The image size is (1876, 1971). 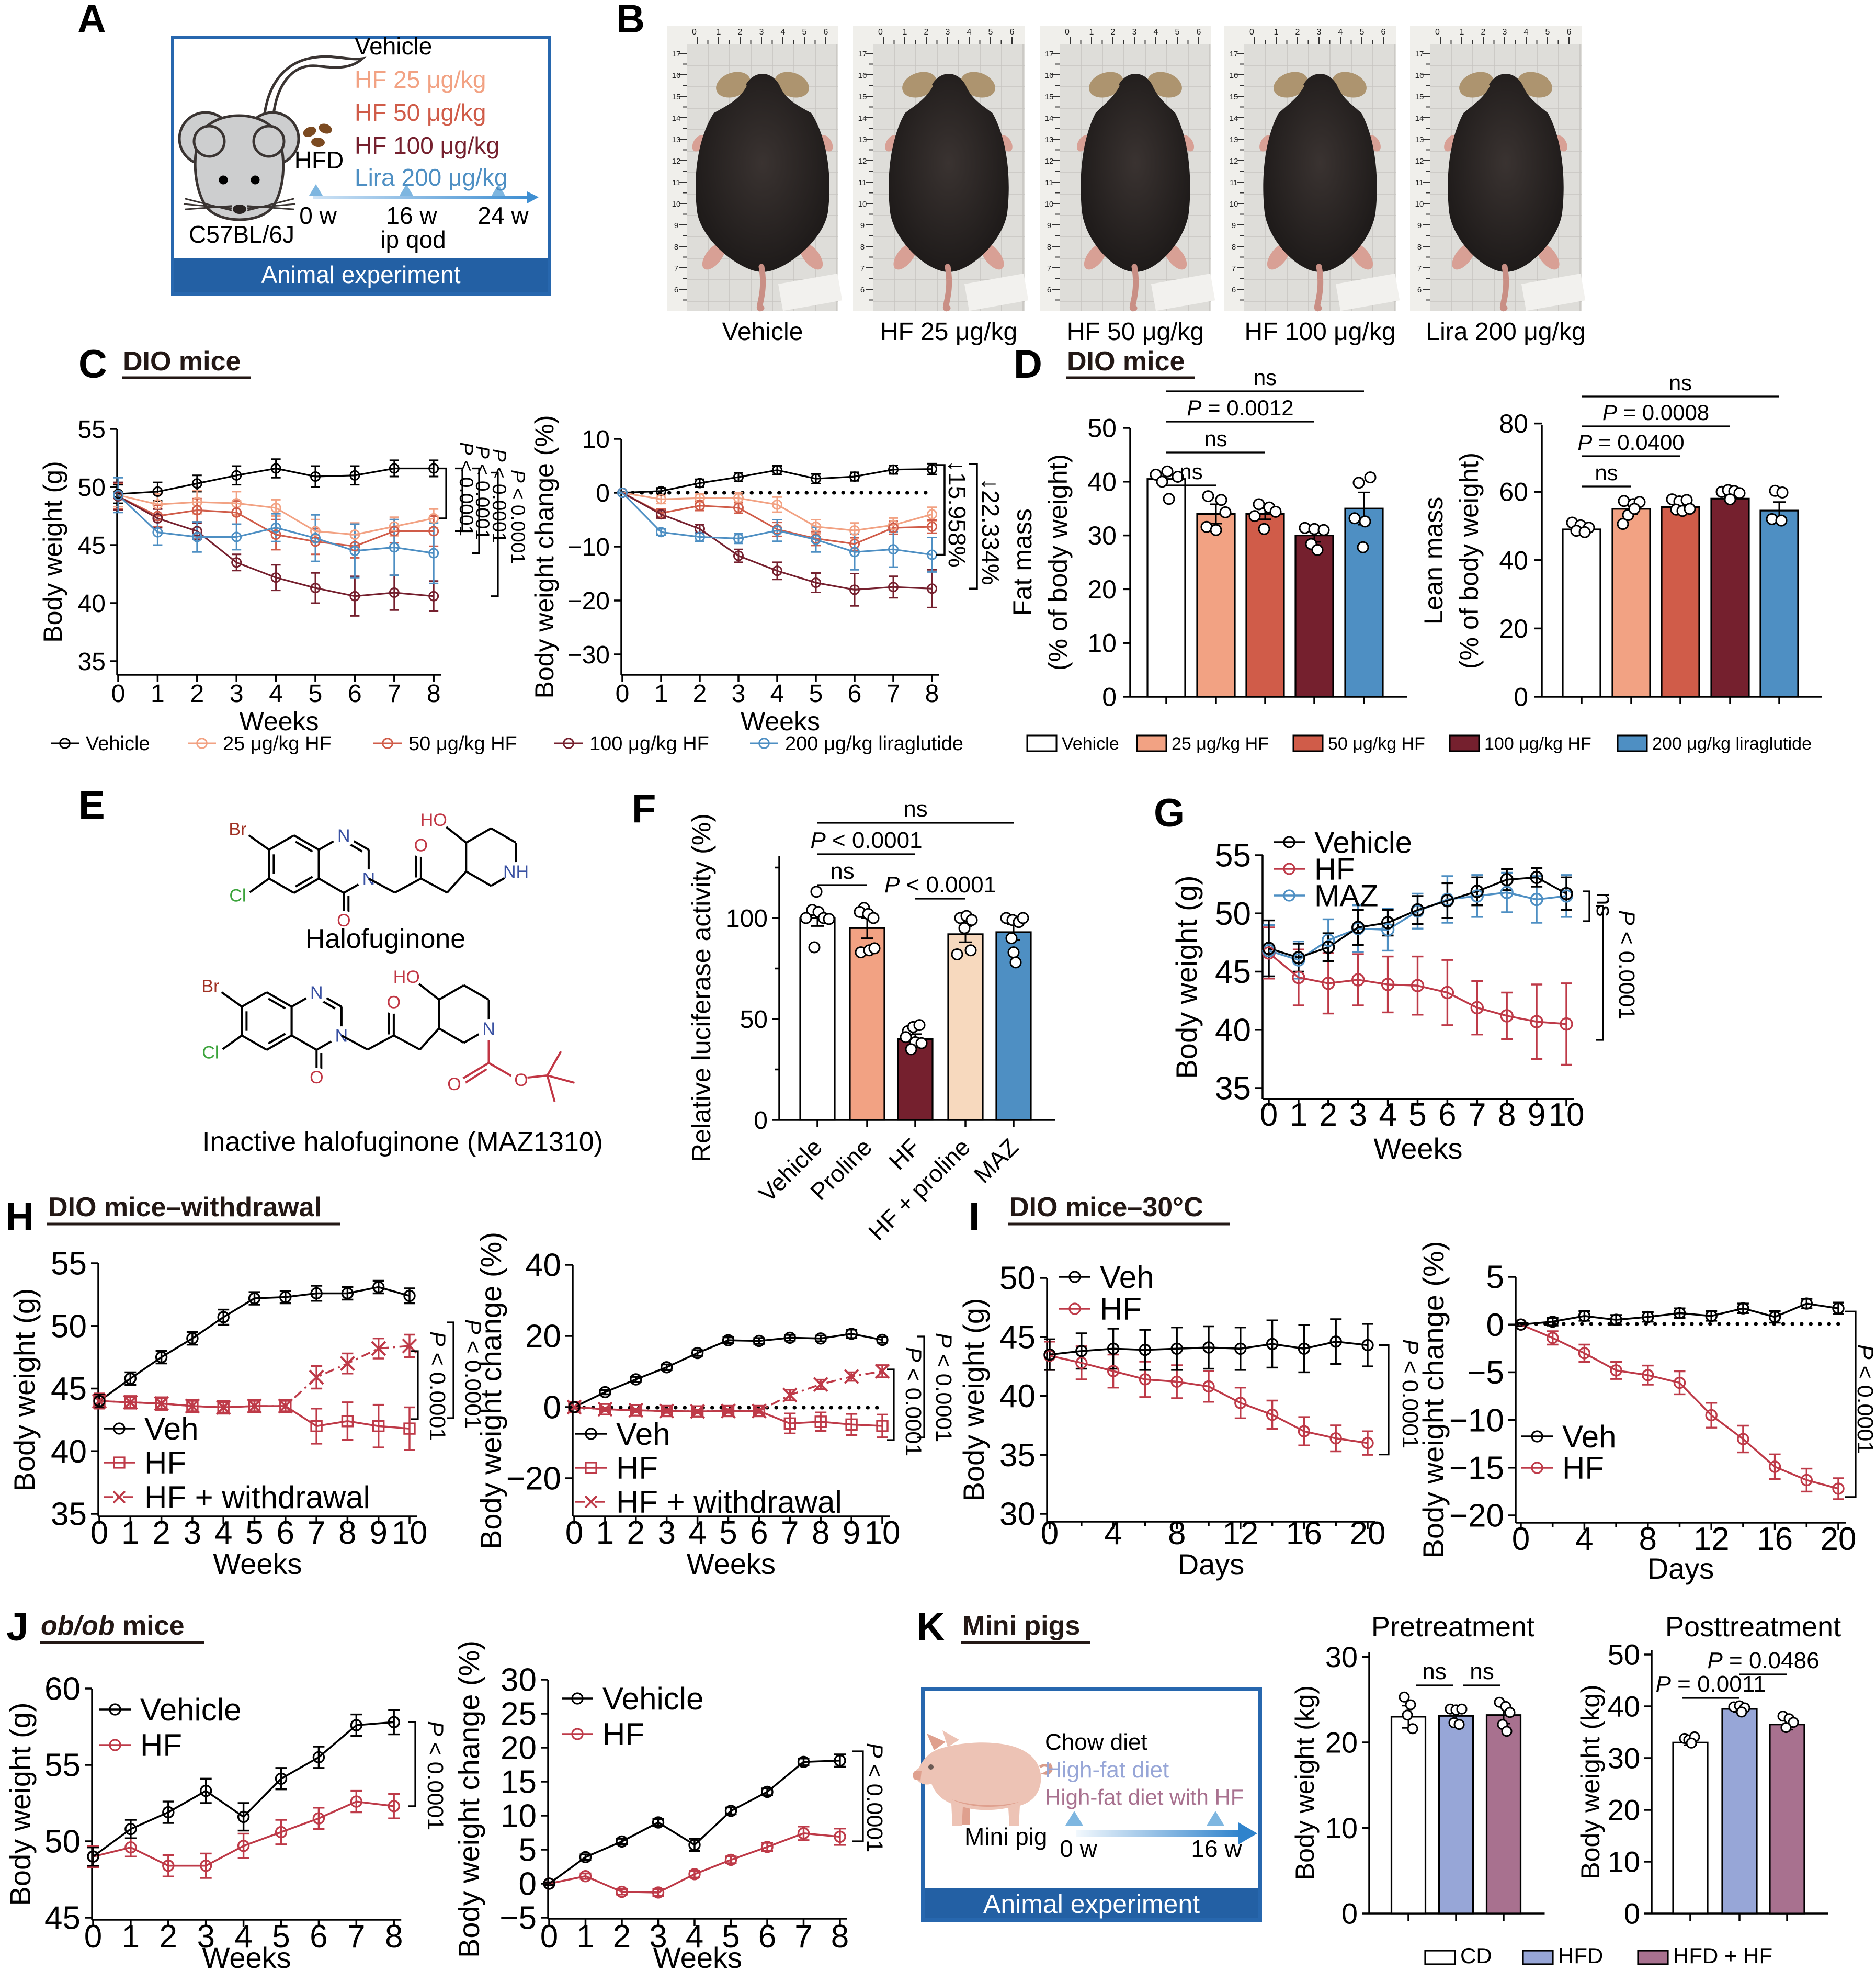 I want to click on svg-text: P < 0.0001, so click(x=1627, y=965).